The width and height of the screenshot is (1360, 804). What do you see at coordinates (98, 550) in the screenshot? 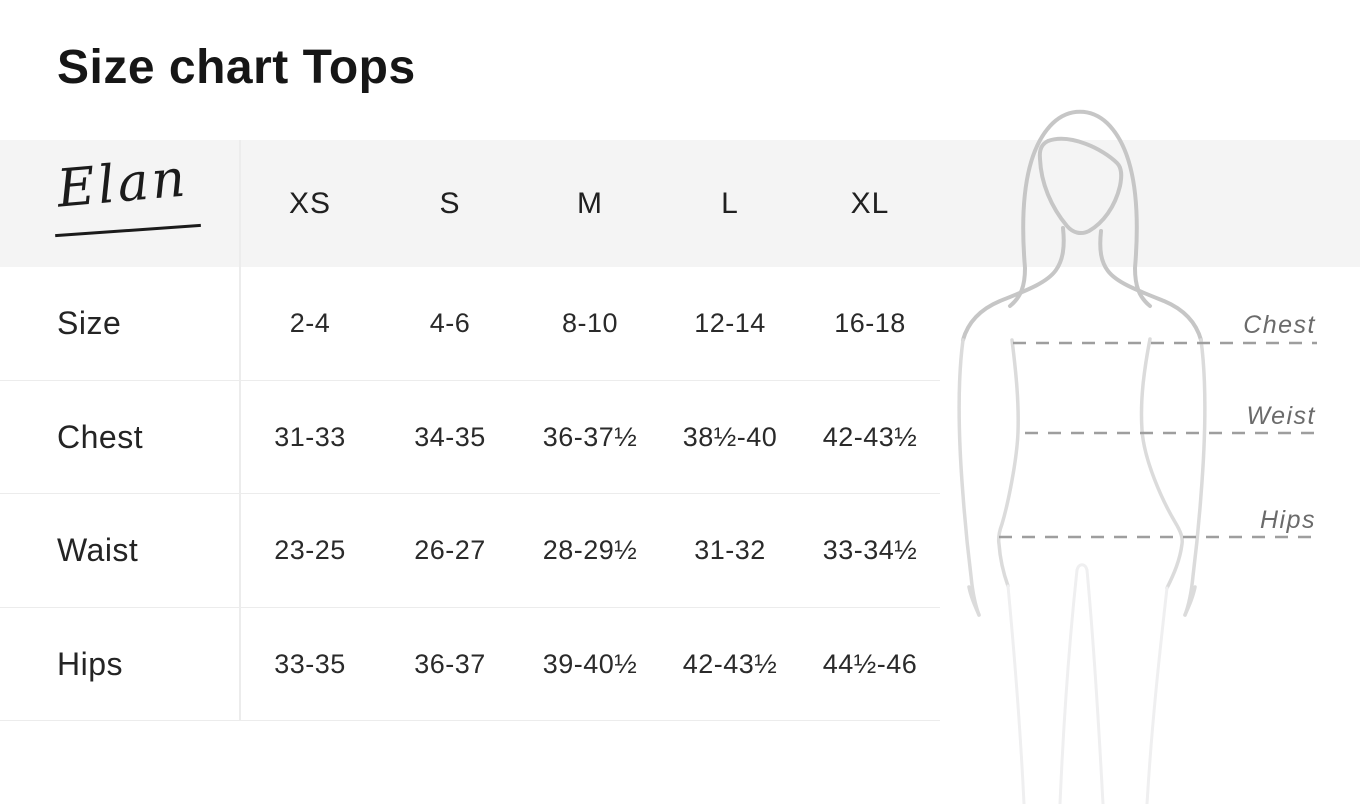
I see `measurement-row-label: Waist` at bounding box center [98, 550].